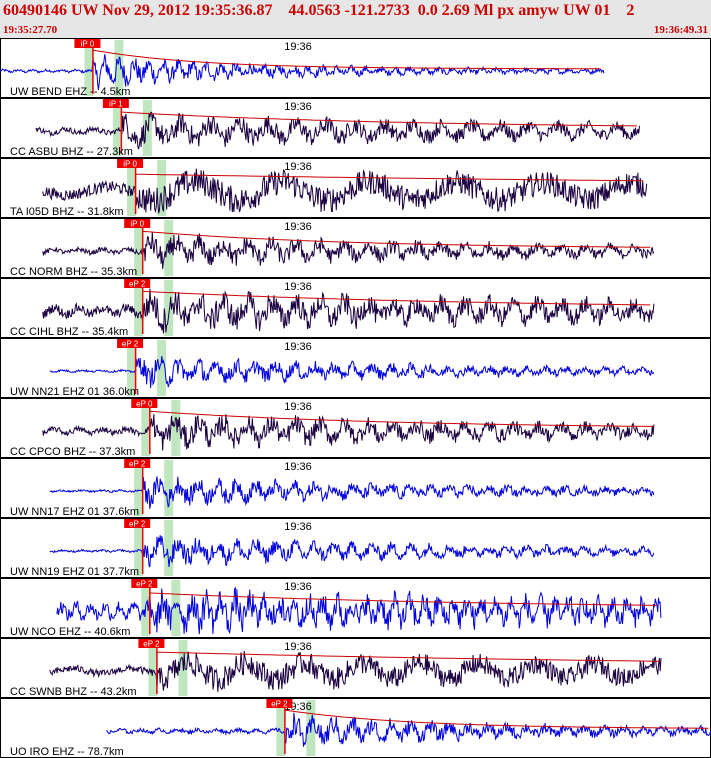 This screenshot has width=711, height=758. What do you see at coordinates (71, 152) in the screenshot?
I see `station-label: CC ASBU BHZ -- 27.3km` at bounding box center [71, 152].